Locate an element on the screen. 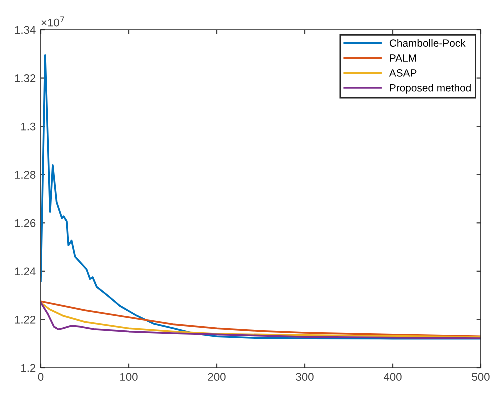 This screenshot has height=398, width=504. x-tick-label: 200 is located at coordinates (217, 377).